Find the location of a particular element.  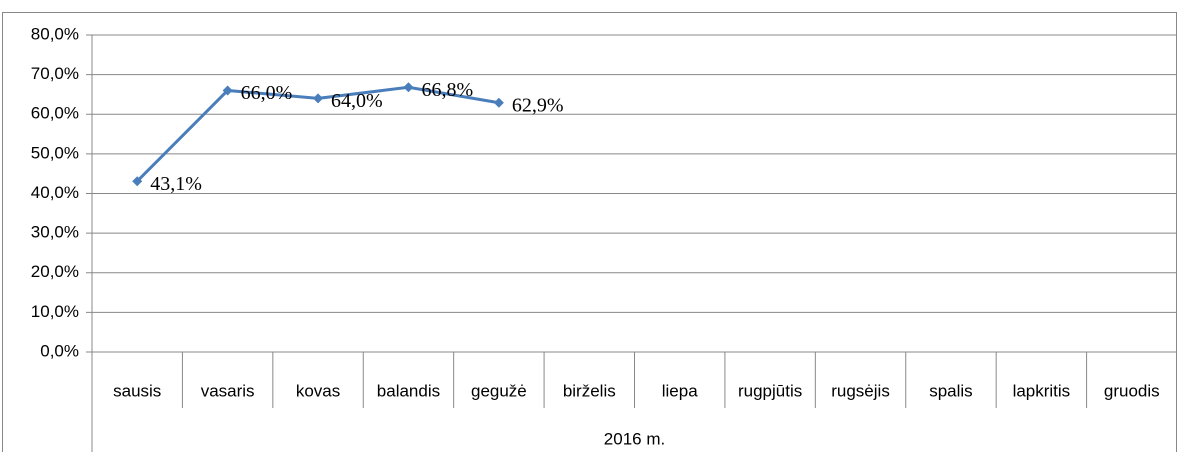

x-tick-label: vasaris is located at coordinates (228, 390).